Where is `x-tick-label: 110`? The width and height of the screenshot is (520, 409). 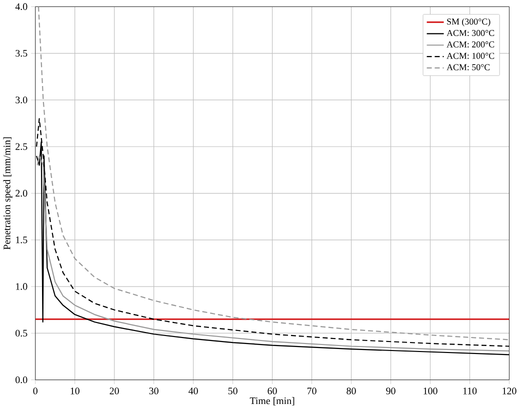 x-tick-label: 110 is located at coordinates (470, 391).